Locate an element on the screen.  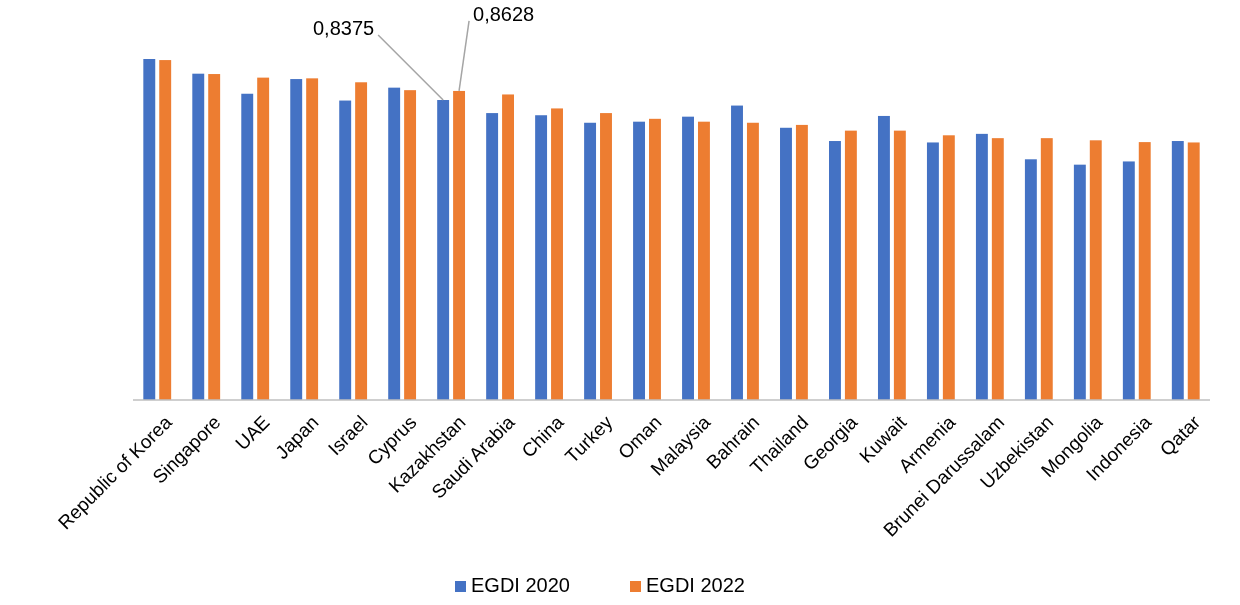
data-label: 0,8628 is located at coordinates (504, 13).